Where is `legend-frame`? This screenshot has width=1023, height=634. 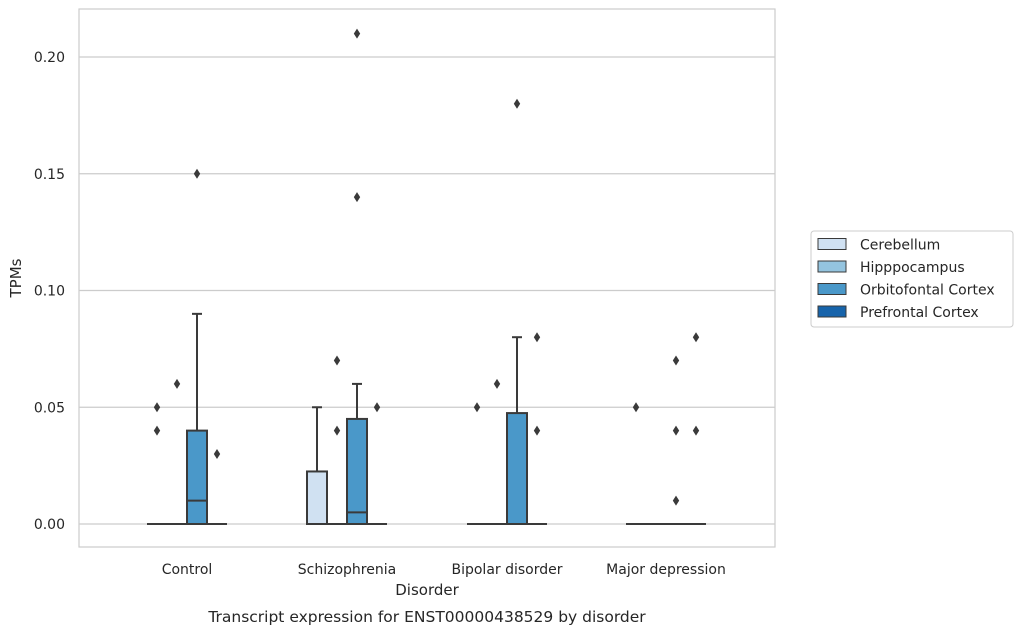
legend-frame is located at coordinates (912, 279).